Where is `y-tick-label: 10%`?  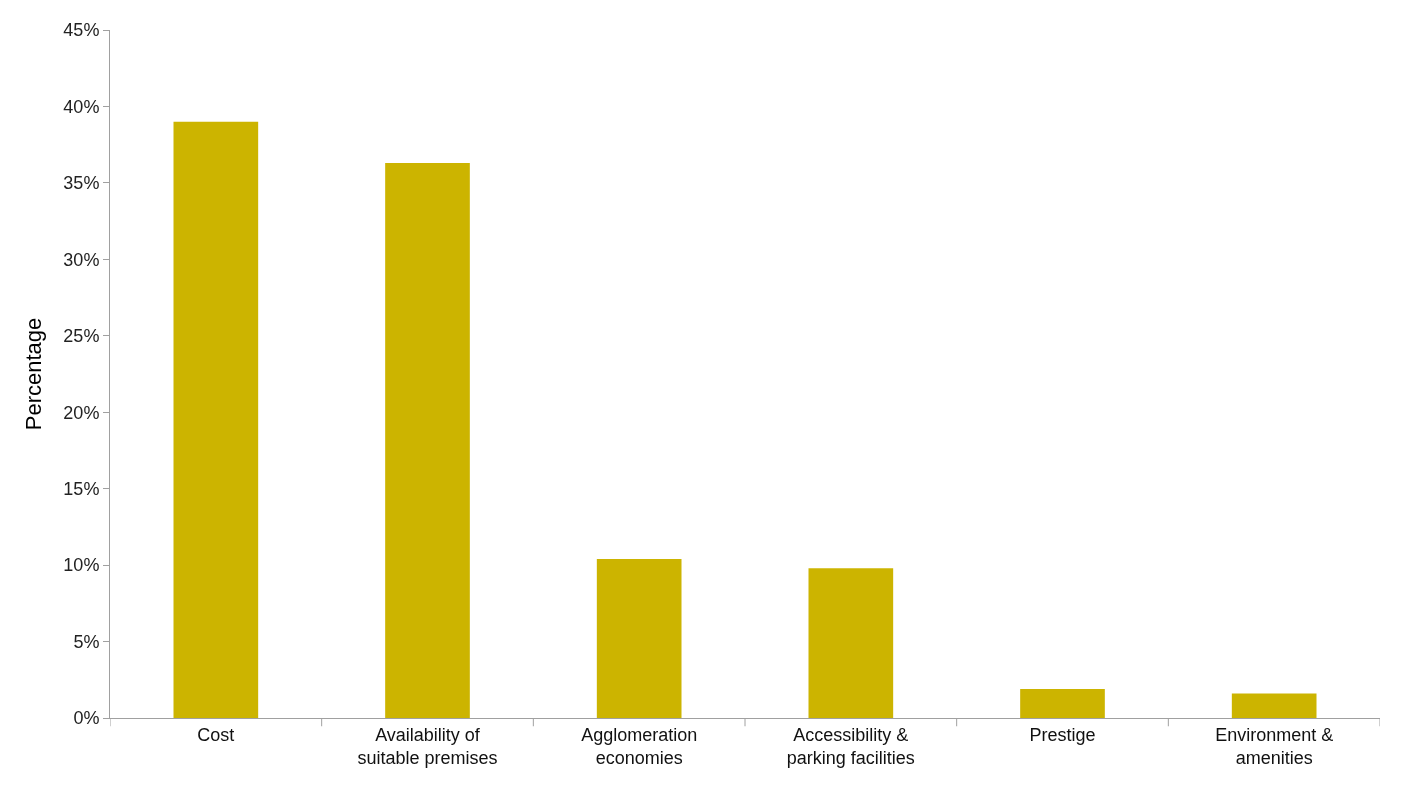 y-tick-label: 10% is located at coordinates (81, 565).